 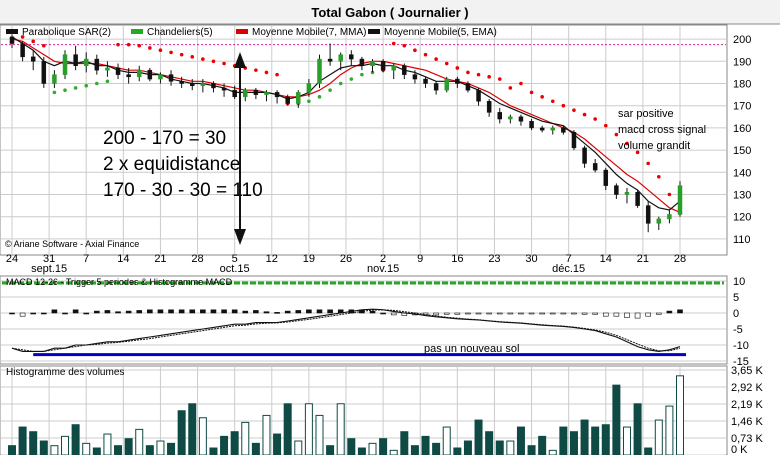 I want to click on volume-y-tick: 1,46 K, so click(x=747, y=422).